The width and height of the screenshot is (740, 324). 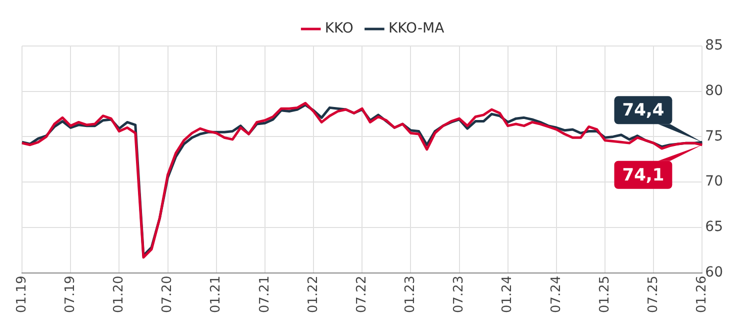 I want to click on x-tick-label: 07.23, so click(x=459, y=294).